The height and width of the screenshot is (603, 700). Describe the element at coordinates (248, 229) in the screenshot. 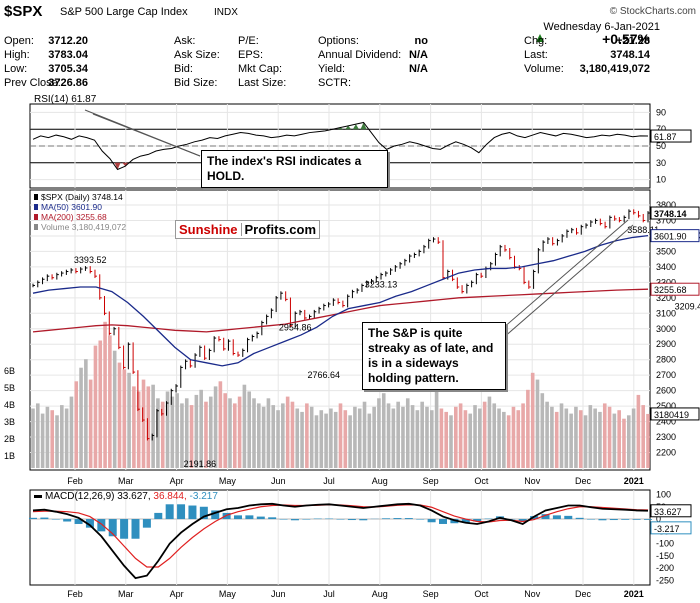

I see `sunshine-profits-logo: Sunshine Profits.com` at that location.